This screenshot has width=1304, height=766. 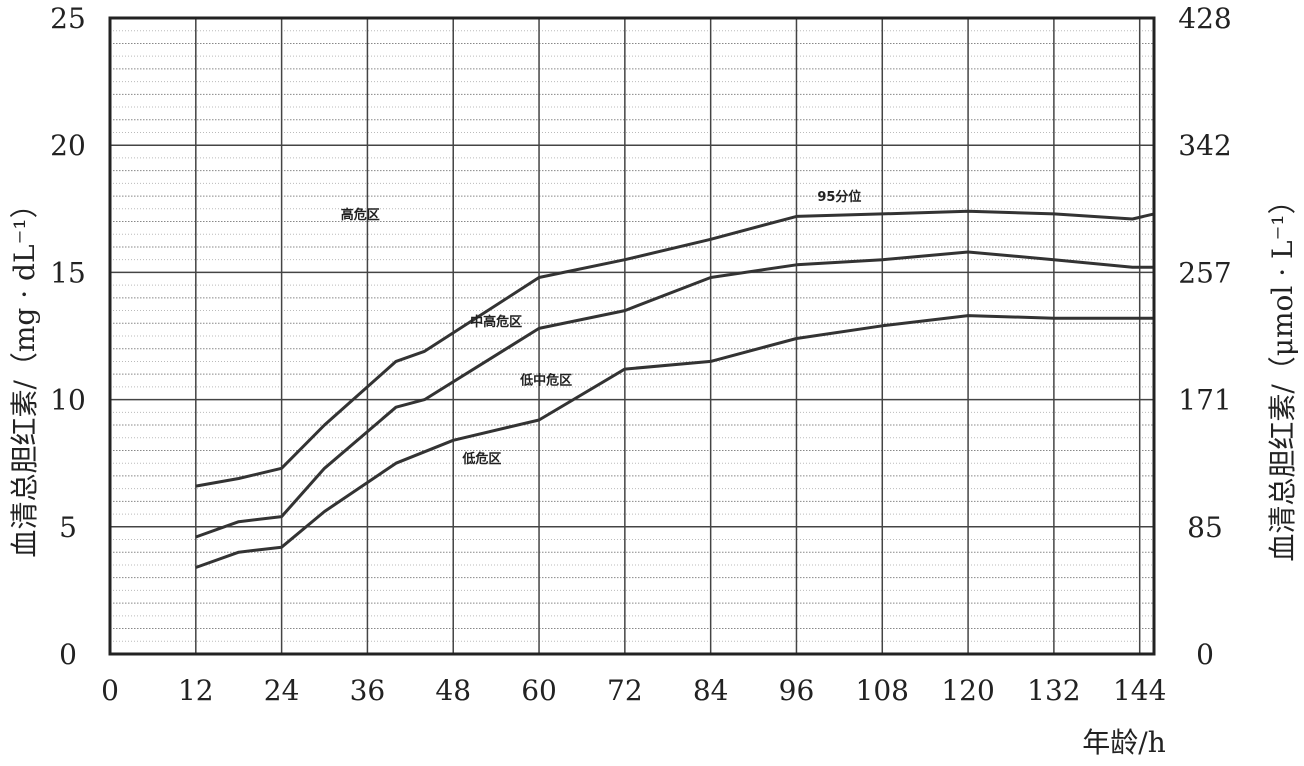 I want to click on x-tick-label: 144, so click(x=1139, y=690).